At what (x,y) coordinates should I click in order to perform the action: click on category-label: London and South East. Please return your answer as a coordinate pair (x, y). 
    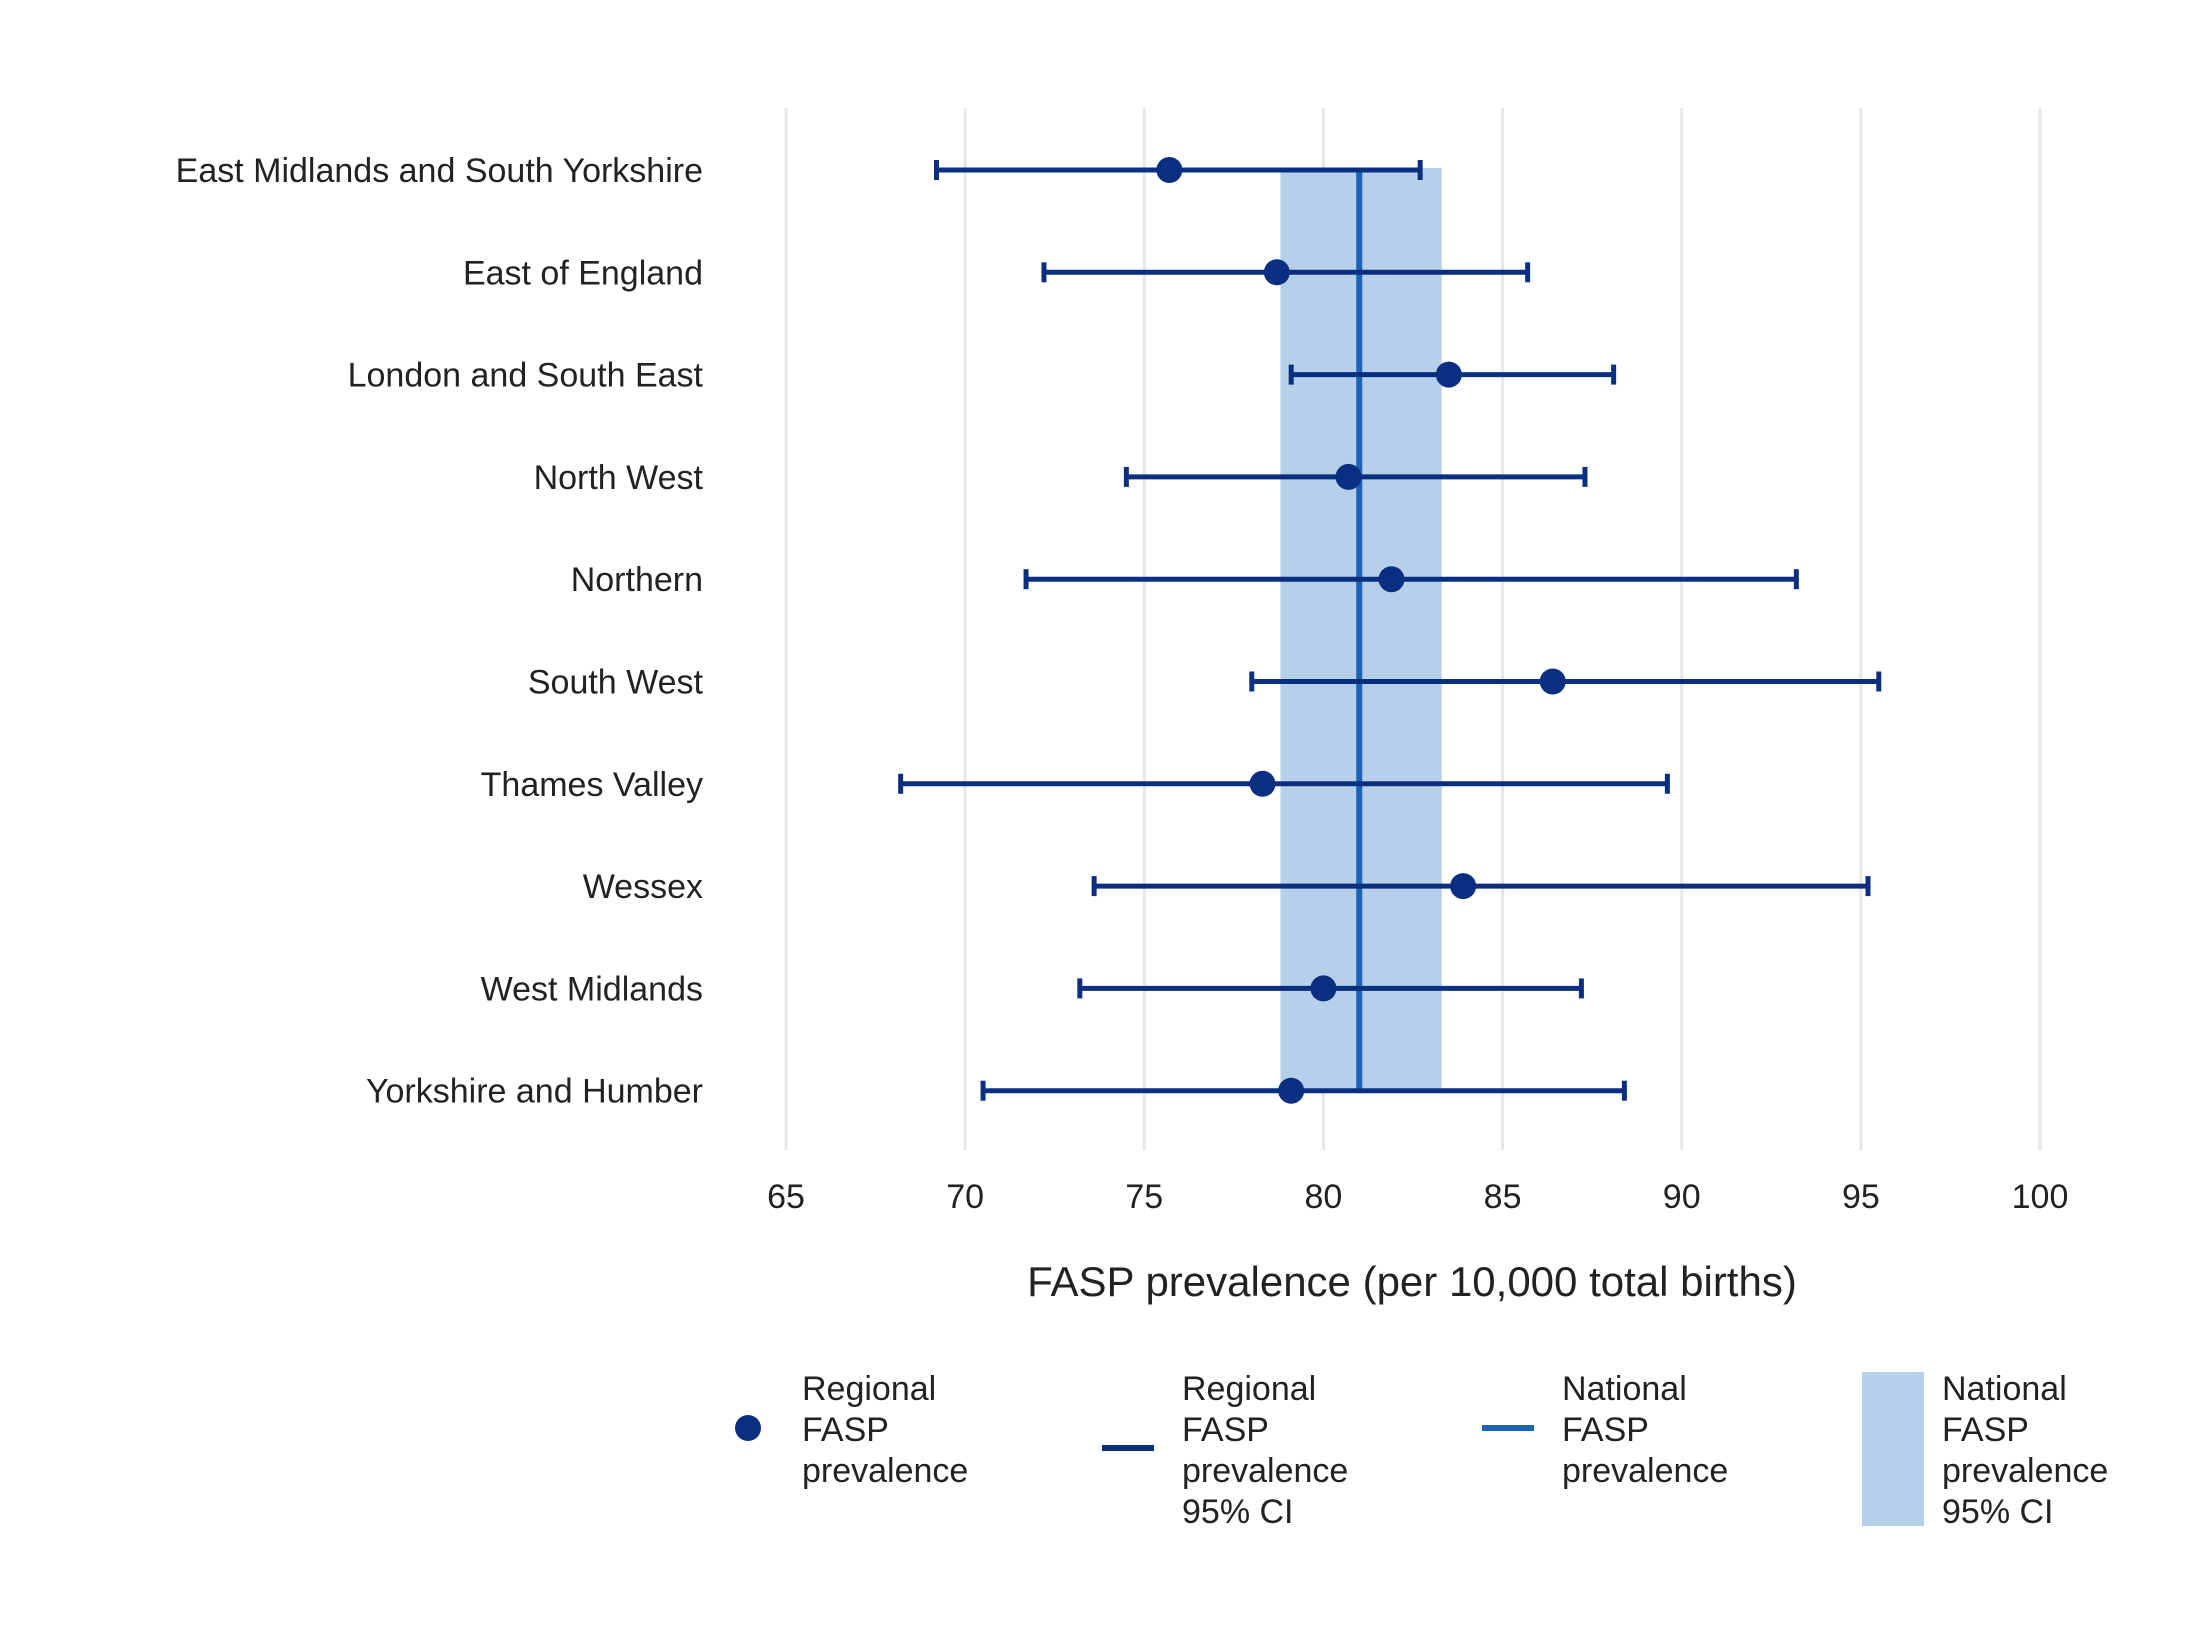
    Looking at the image, I should click on (526, 376).